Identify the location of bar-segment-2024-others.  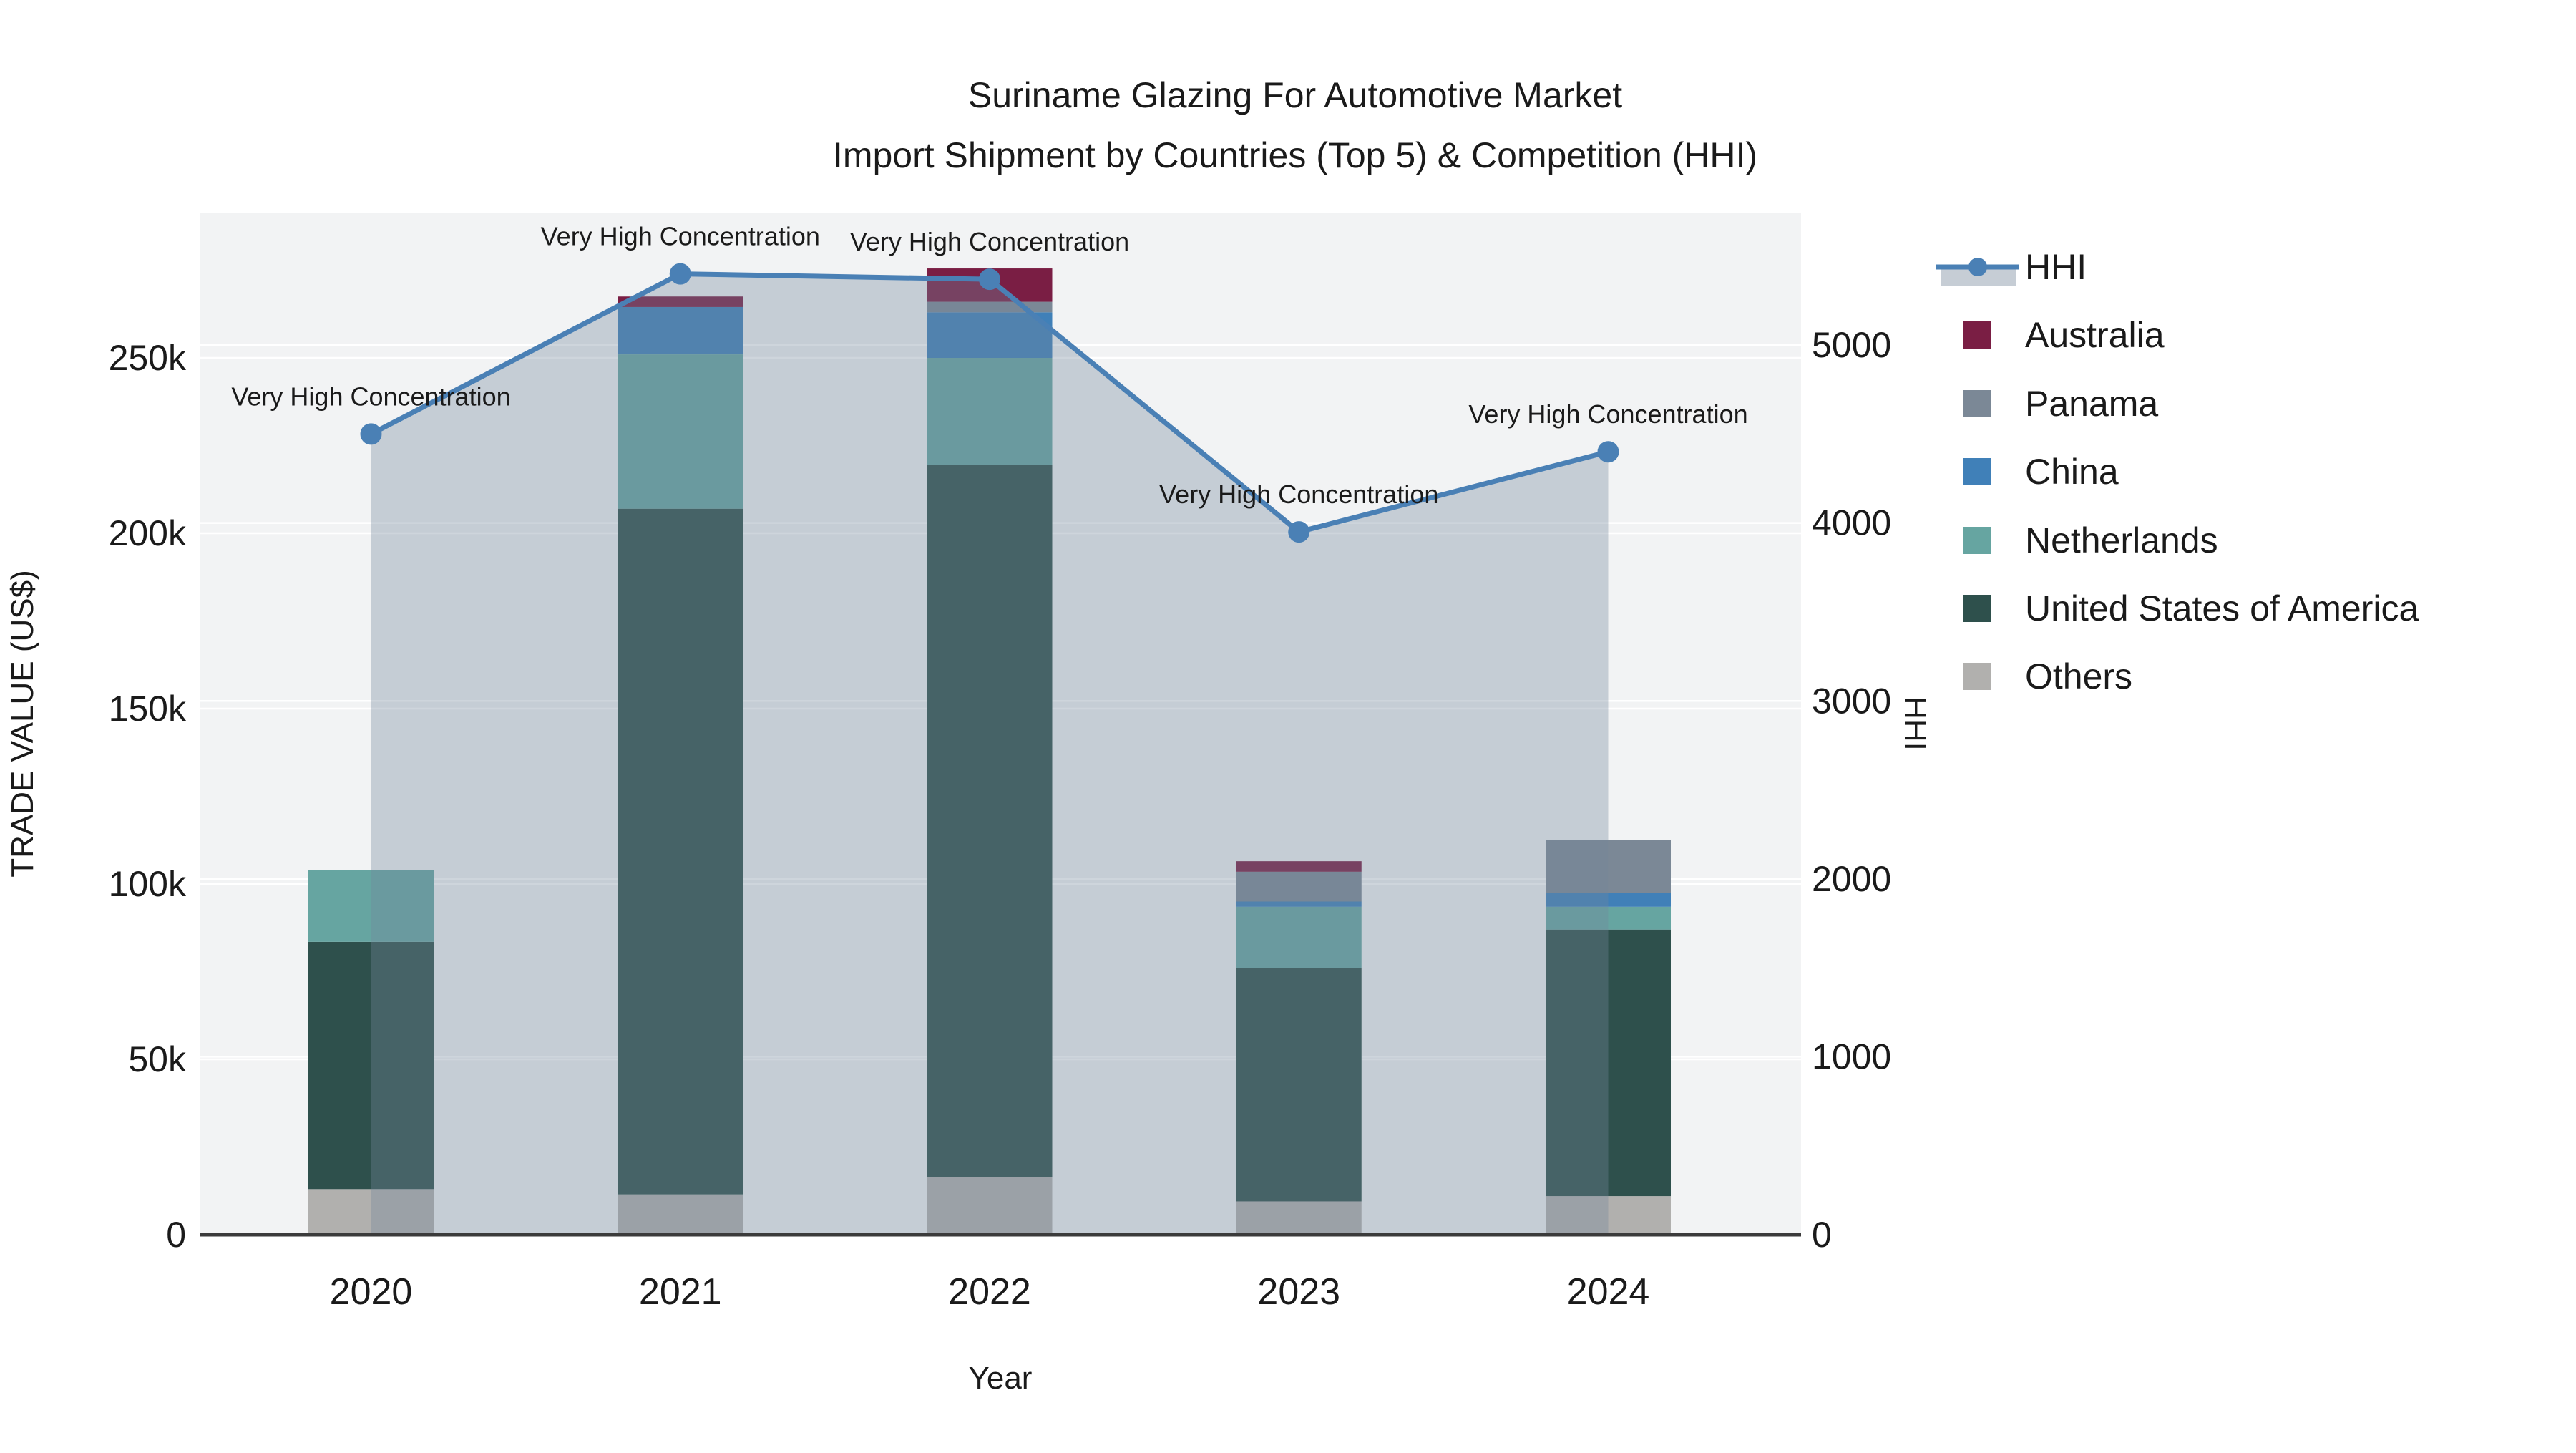
(1608, 1215).